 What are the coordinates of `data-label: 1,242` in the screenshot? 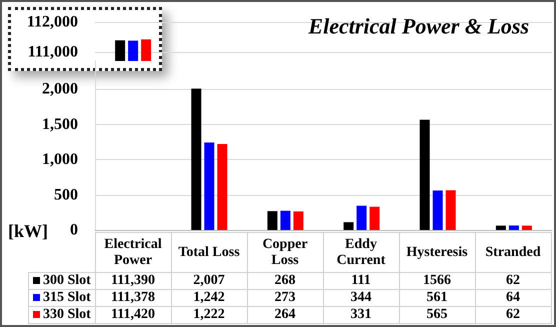 It's located at (209, 298).